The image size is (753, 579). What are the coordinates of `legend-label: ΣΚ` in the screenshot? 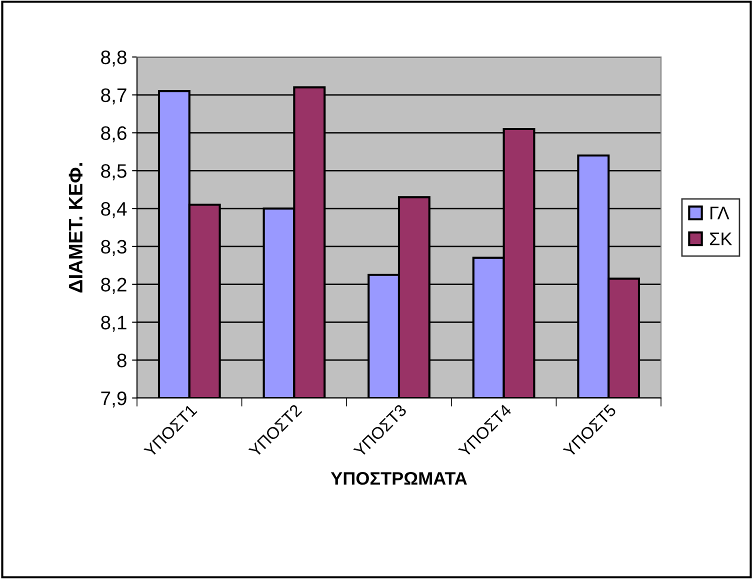 It's located at (721, 239).